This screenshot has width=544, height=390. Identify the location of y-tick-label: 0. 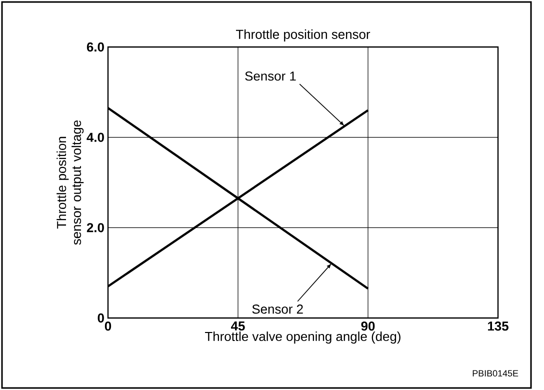
(101, 318).